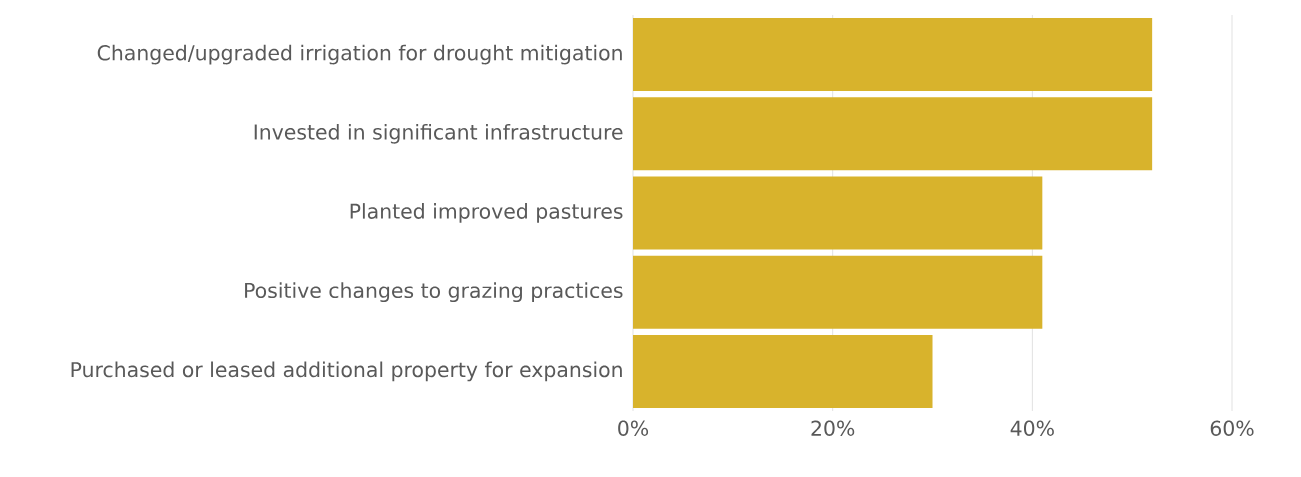  What do you see at coordinates (1232, 428) in the screenshot?
I see `x-tick-label: 60%` at bounding box center [1232, 428].